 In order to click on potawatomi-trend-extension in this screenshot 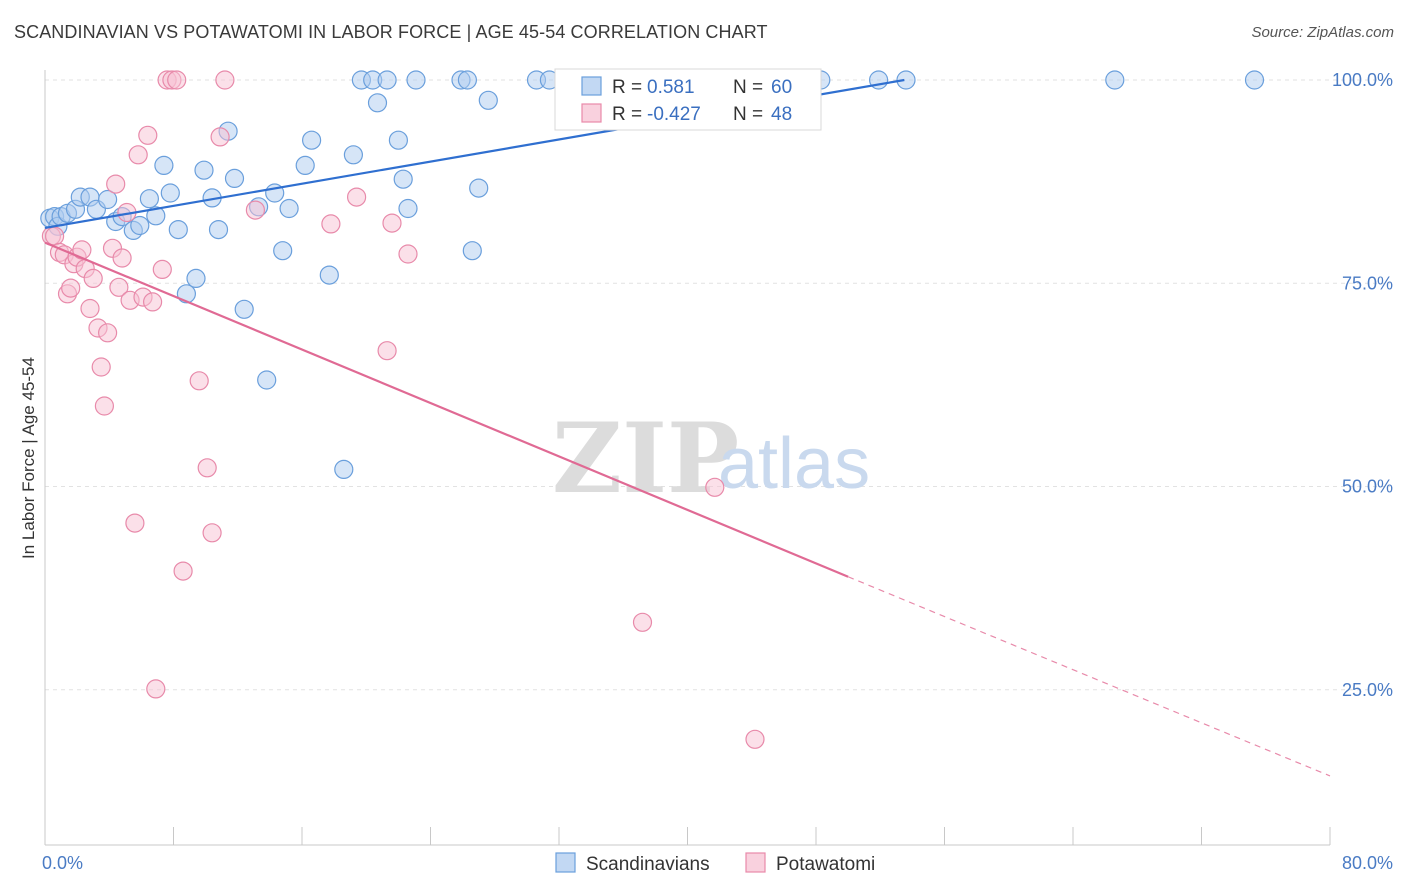, I will do `click(1089, 676)`.